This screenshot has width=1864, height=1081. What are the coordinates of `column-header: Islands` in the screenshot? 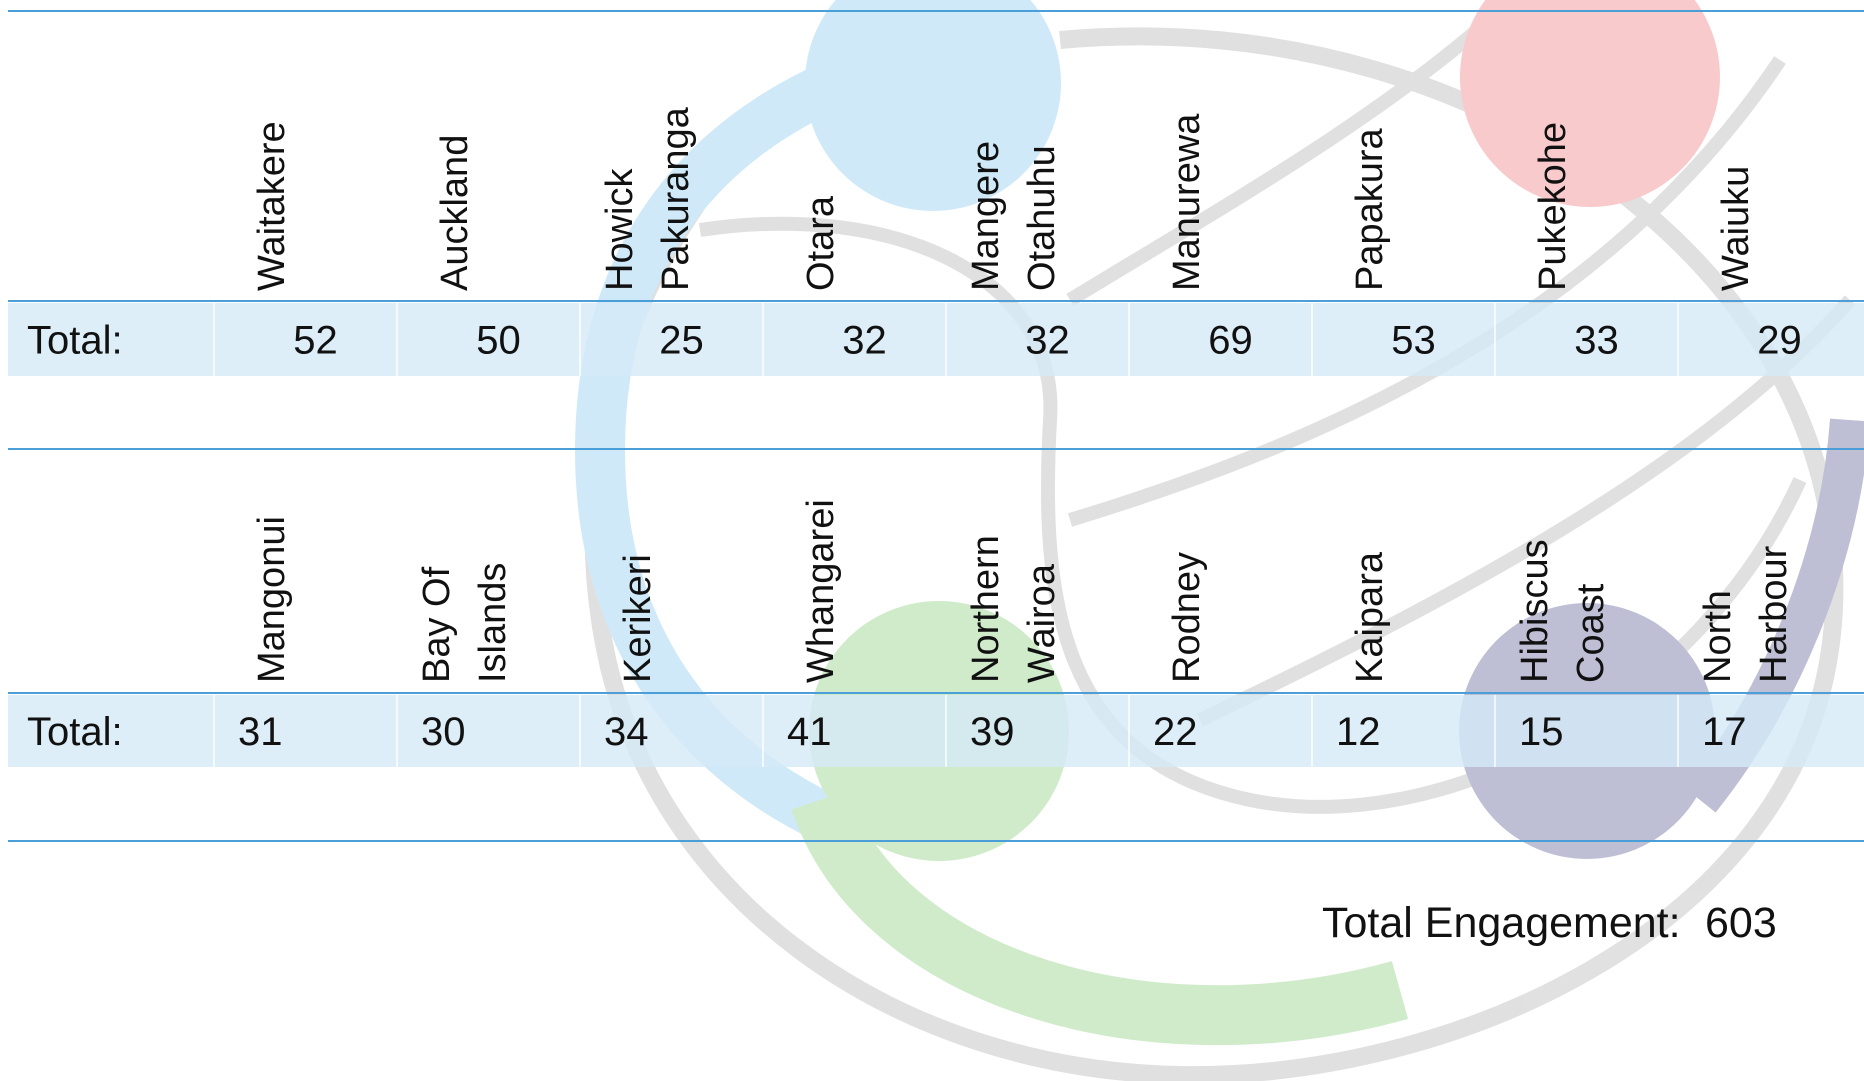 It's located at (493, 623).